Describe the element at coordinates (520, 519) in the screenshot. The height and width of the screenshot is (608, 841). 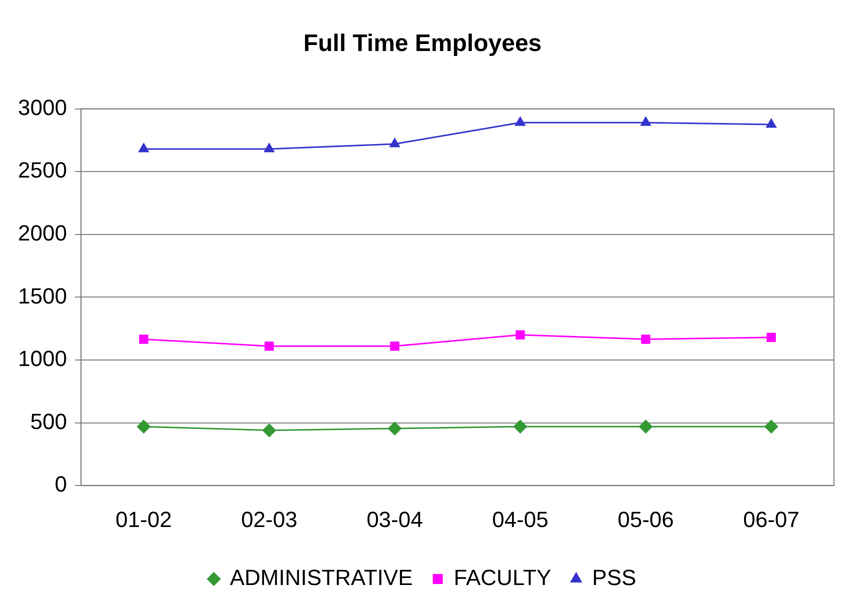
I see `x-tick-label: 04-05` at that location.